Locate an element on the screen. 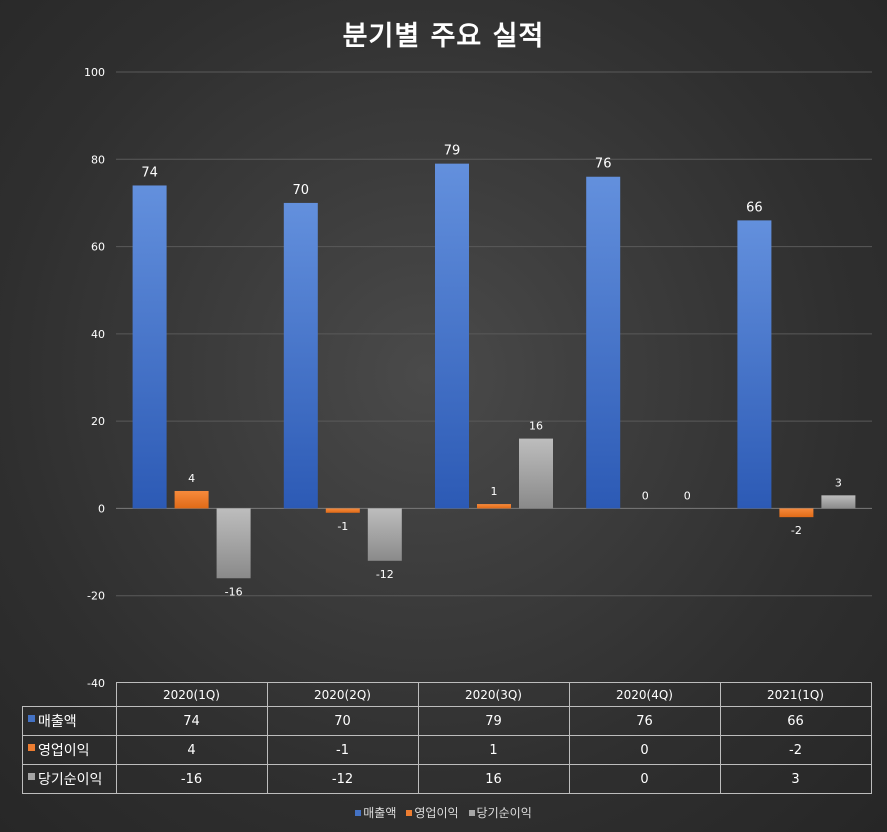  data-label: 16 is located at coordinates (536, 426).